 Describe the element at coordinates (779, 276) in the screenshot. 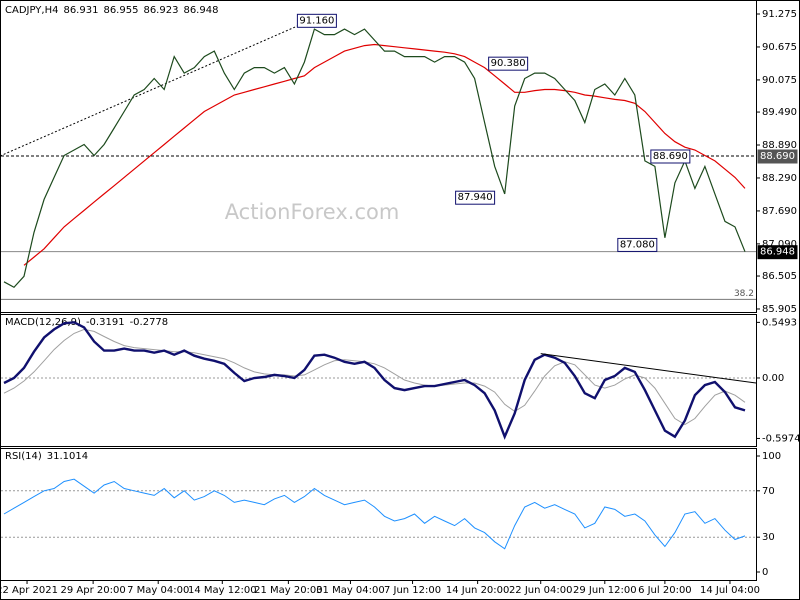

I see `y-tick-label: 86.505` at that location.